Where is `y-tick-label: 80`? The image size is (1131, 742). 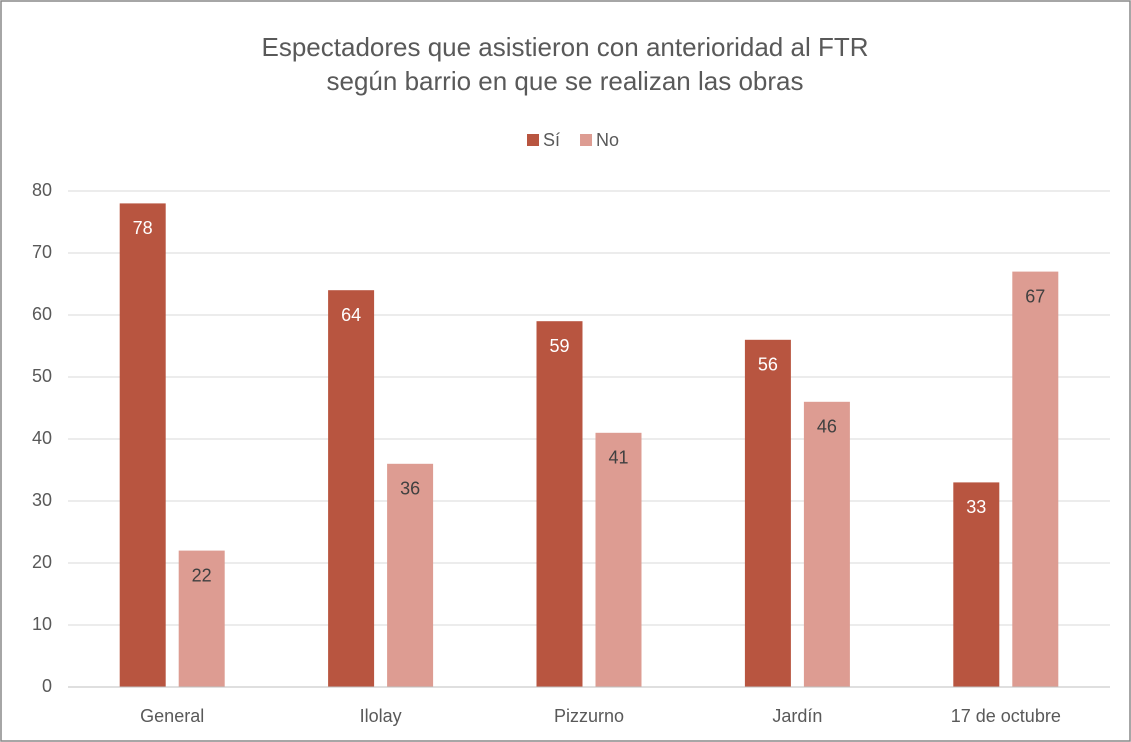 y-tick-label: 80 is located at coordinates (42, 190).